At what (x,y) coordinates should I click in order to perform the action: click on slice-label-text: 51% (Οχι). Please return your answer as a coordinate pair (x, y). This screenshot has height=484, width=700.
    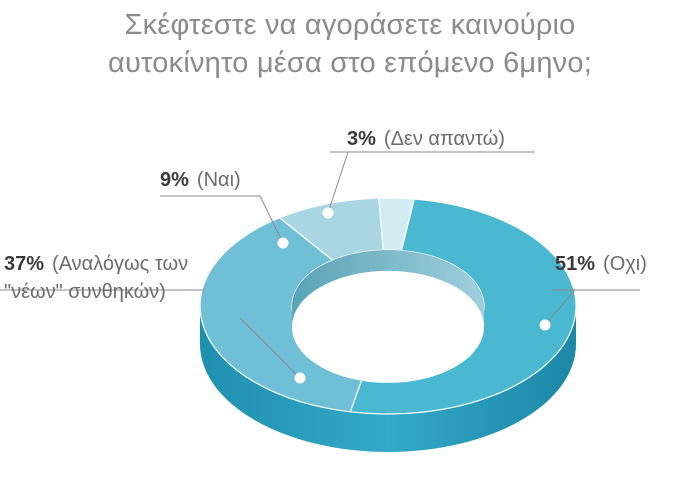
    Looking at the image, I should click on (601, 264).